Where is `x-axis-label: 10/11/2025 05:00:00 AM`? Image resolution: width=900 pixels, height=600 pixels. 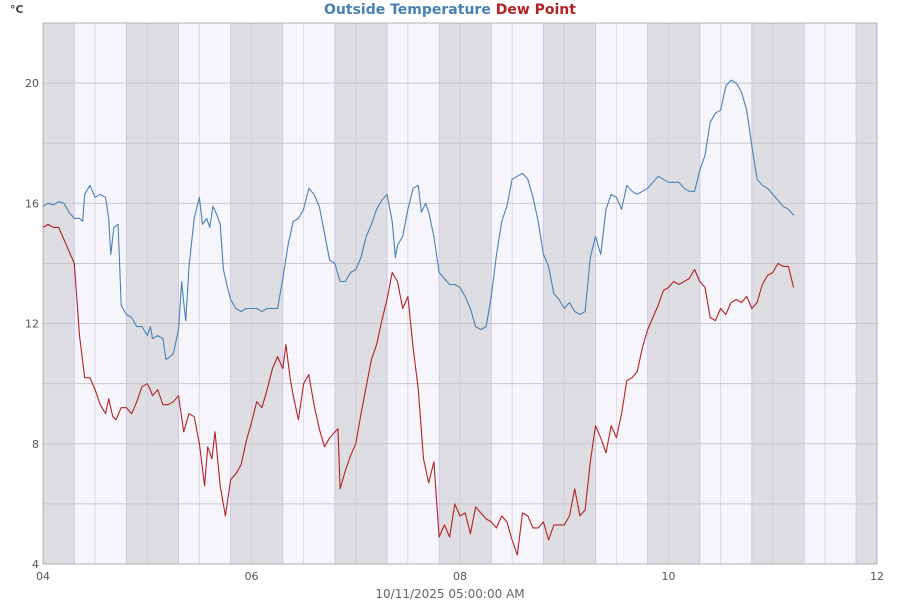
x-axis-label: 10/11/2025 05:00:00 AM is located at coordinates (449, 593).